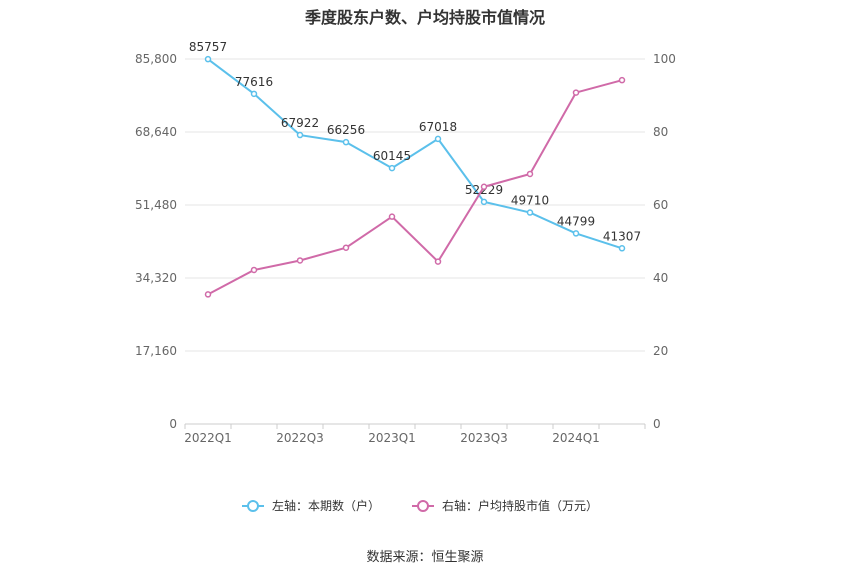  I want to click on legend-label-2: 右轴：户均持股市值（万元）, so click(520, 505).